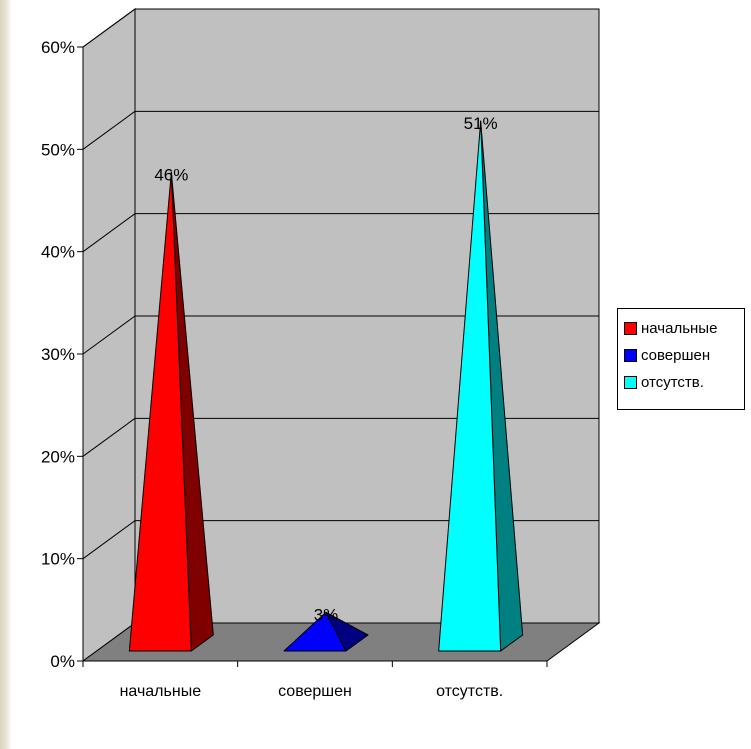  I want to click on legend-item-2: совершен, so click(684, 355).